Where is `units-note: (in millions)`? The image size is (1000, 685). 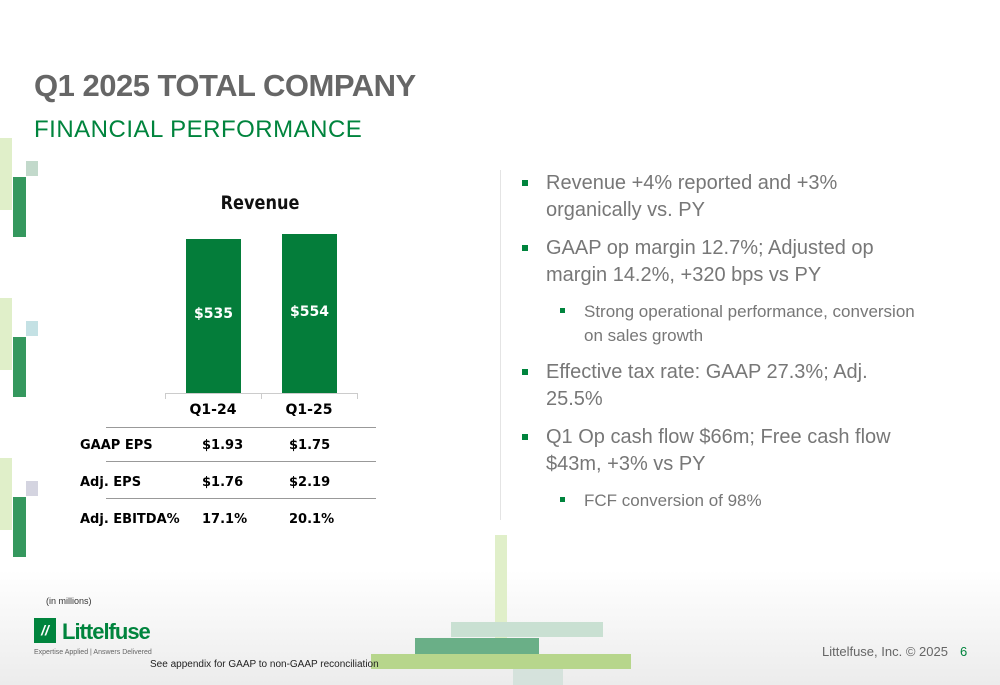
units-note: (in millions) is located at coordinates (69, 601).